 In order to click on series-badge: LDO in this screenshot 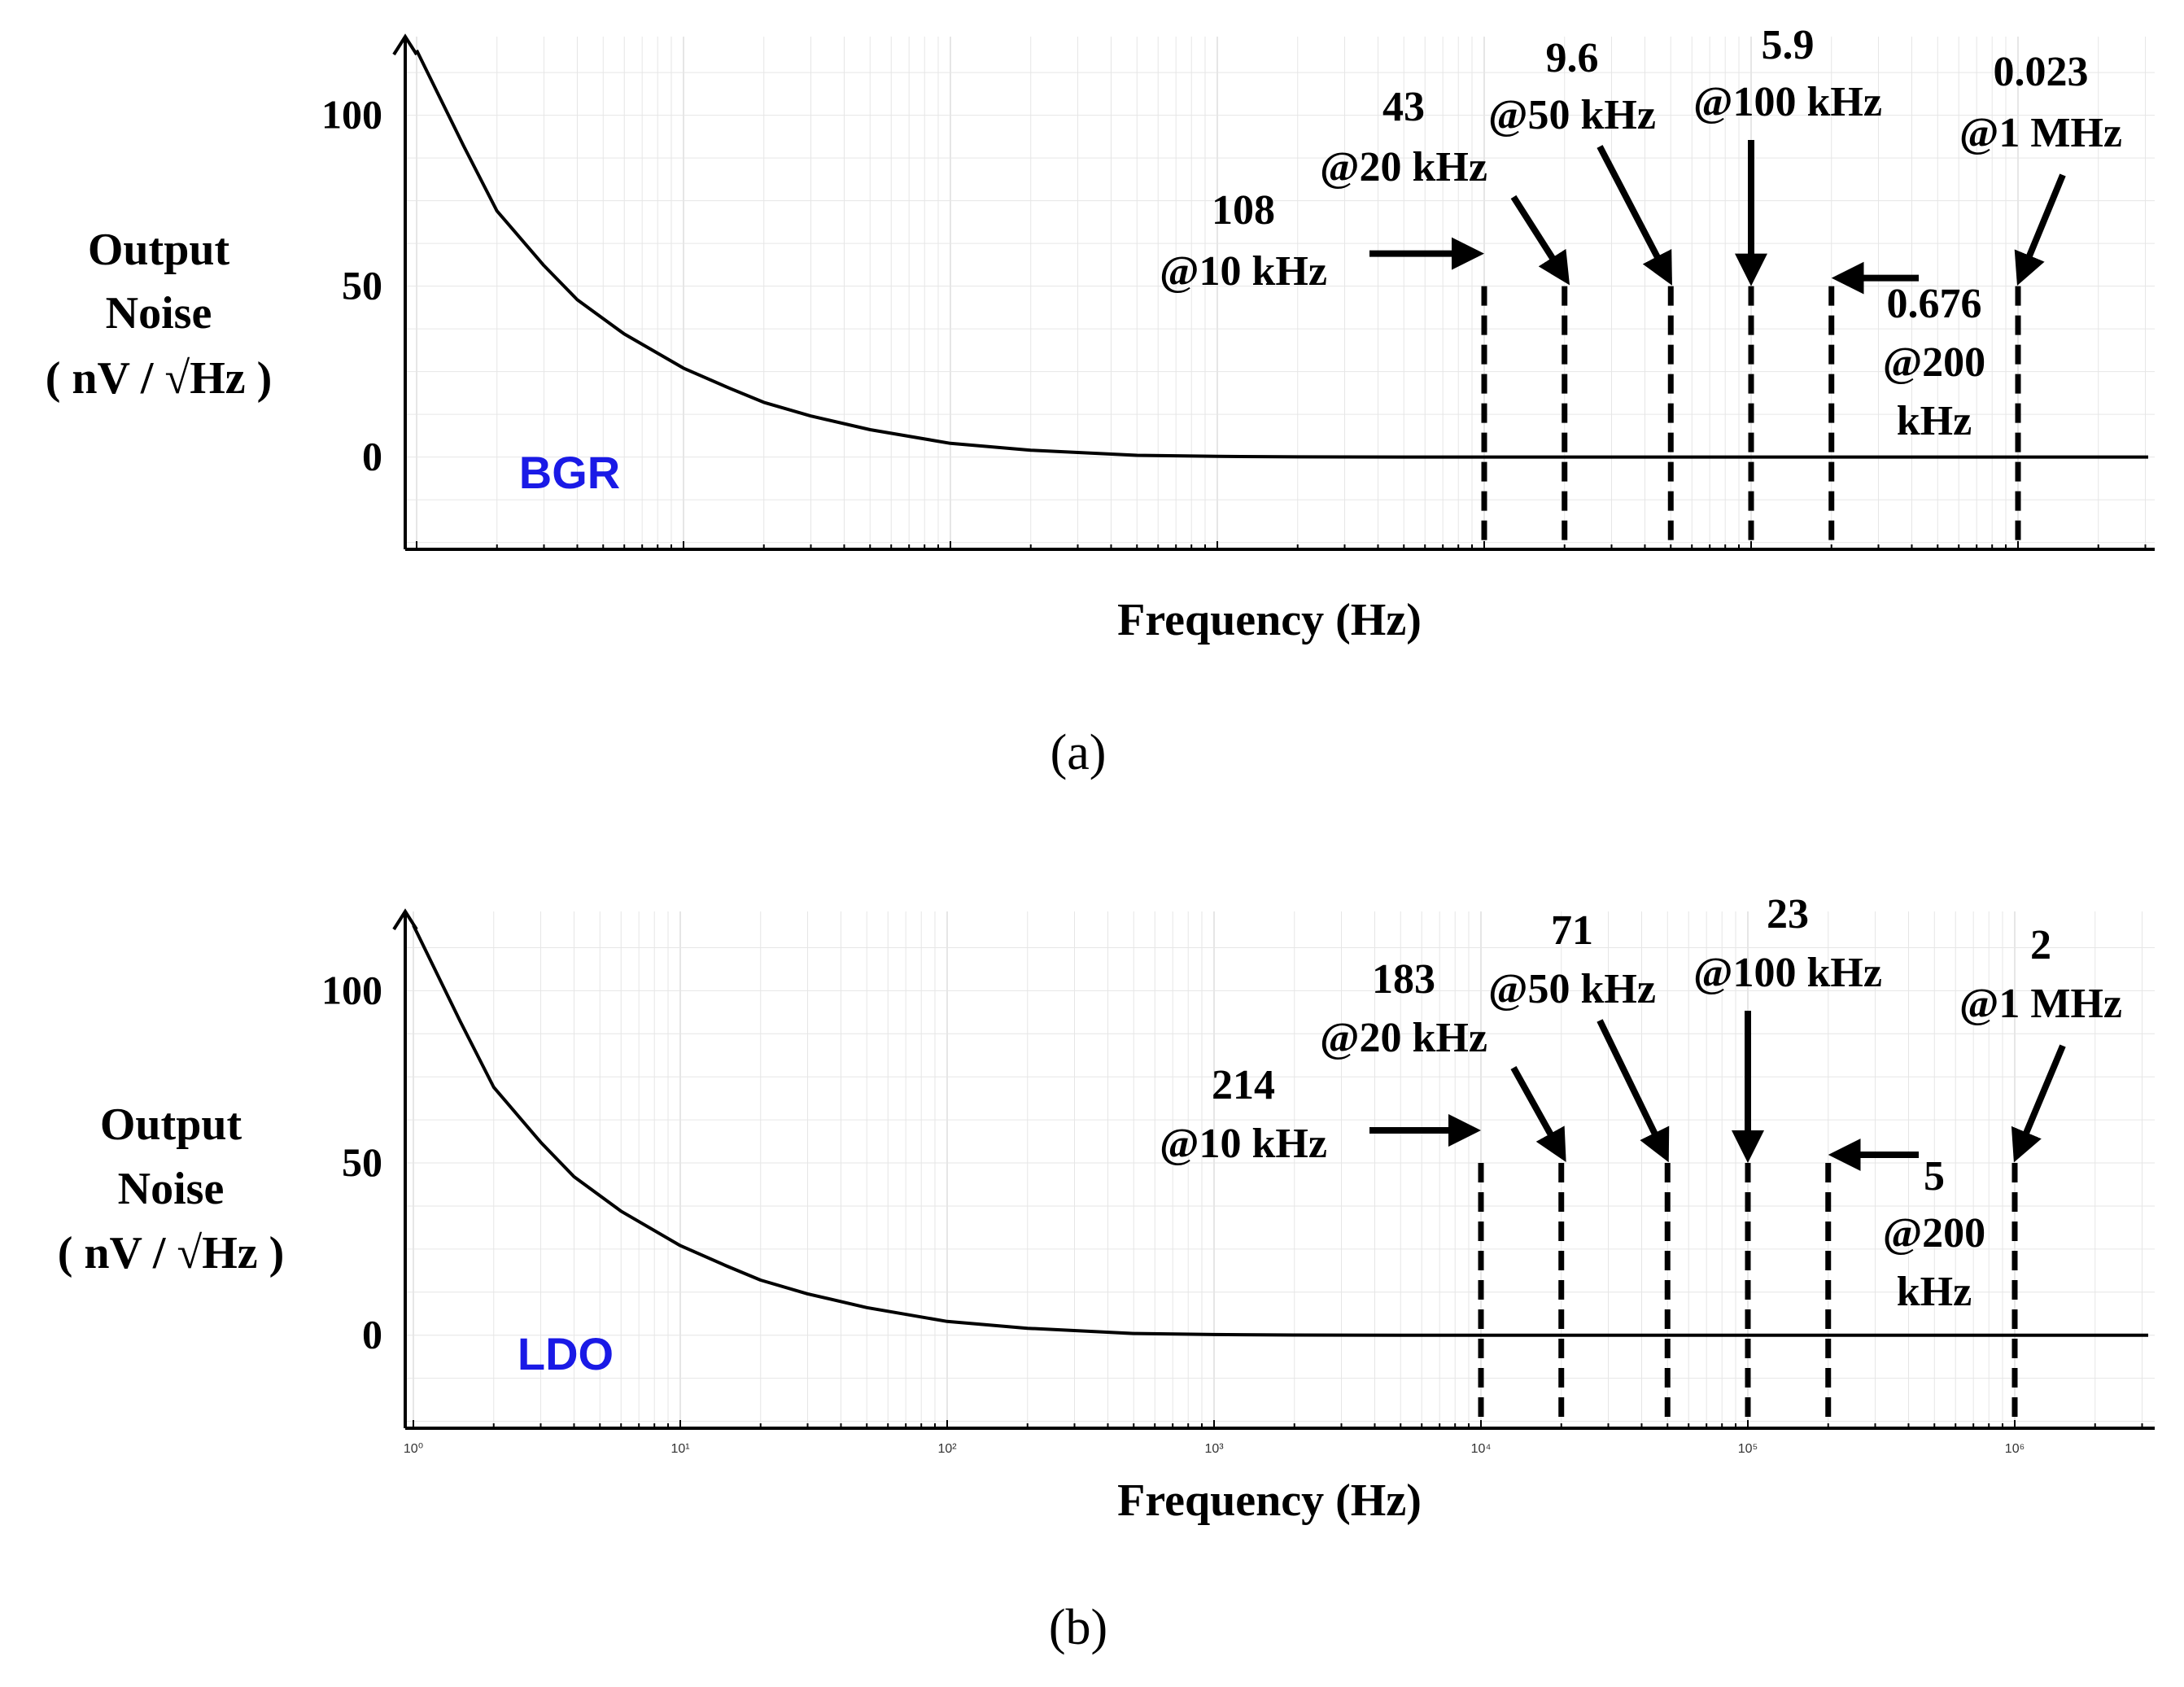, I will do `click(566, 1354)`.